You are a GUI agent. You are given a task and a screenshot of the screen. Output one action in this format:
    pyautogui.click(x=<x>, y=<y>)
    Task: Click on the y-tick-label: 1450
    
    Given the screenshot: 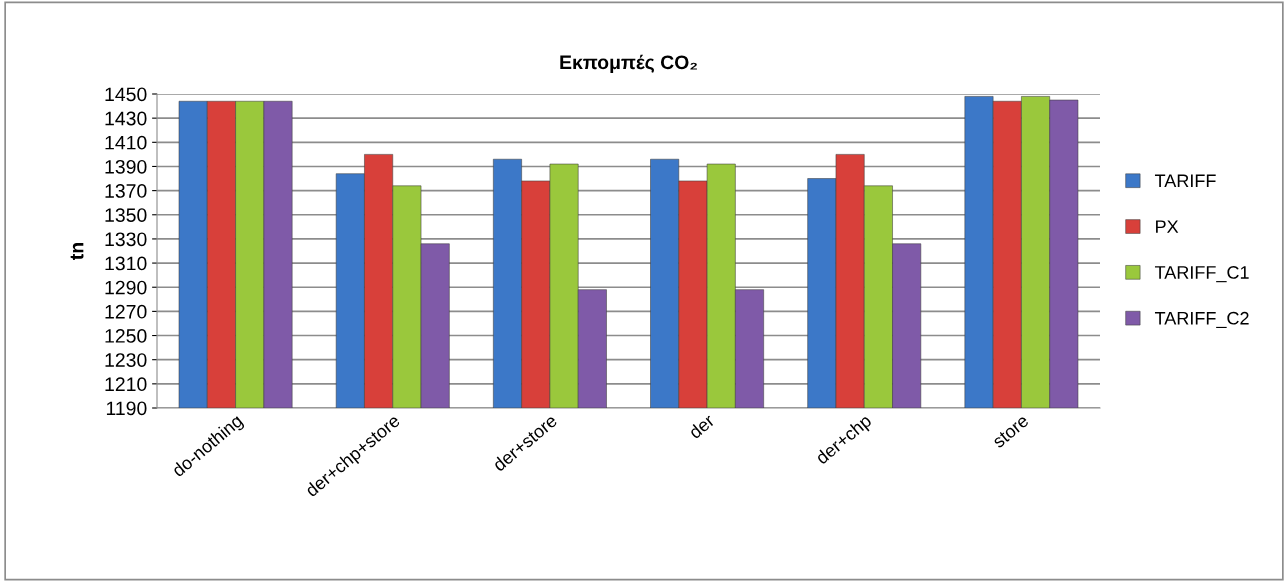 What is the action you would take?
    pyautogui.click(x=126, y=94)
    